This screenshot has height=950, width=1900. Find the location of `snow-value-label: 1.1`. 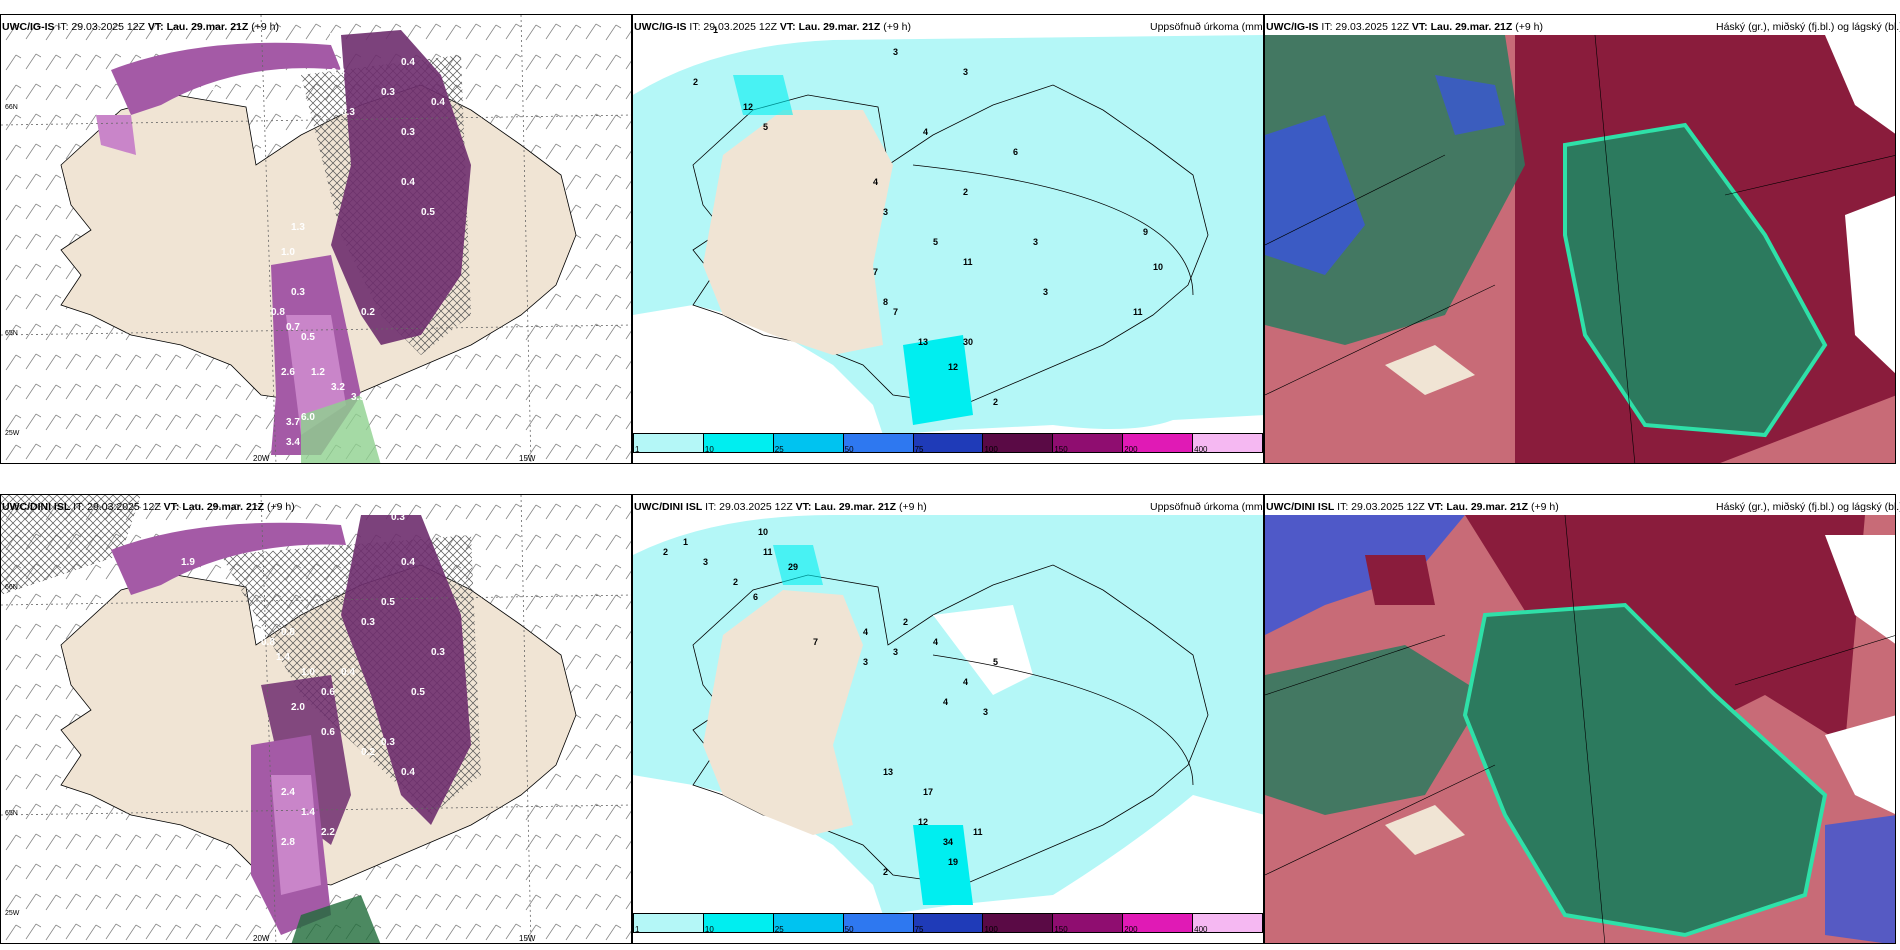

snow-value-label: 1.1 is located at coordinates (218, 87).